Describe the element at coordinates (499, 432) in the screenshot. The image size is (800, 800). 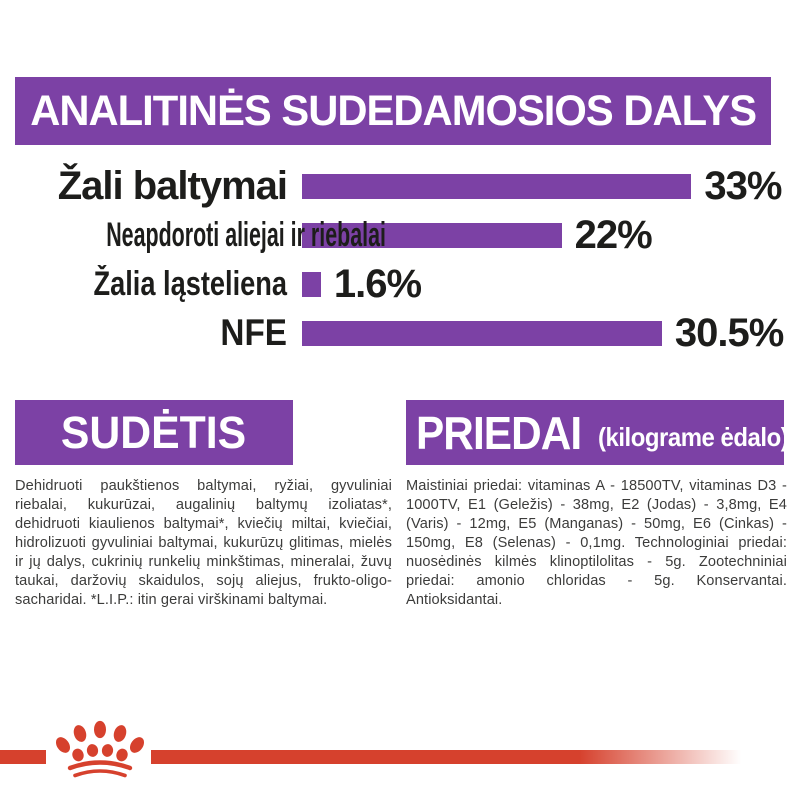
I see `priedai-title: PRIEDAI` at that location.